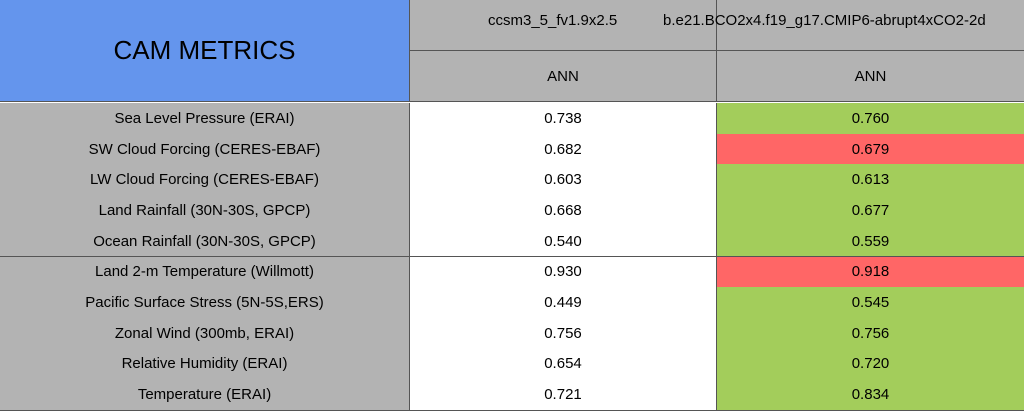 This screenshot has width=1024, height=411. I want to click on test-value: 0.677, so click(870, 211).